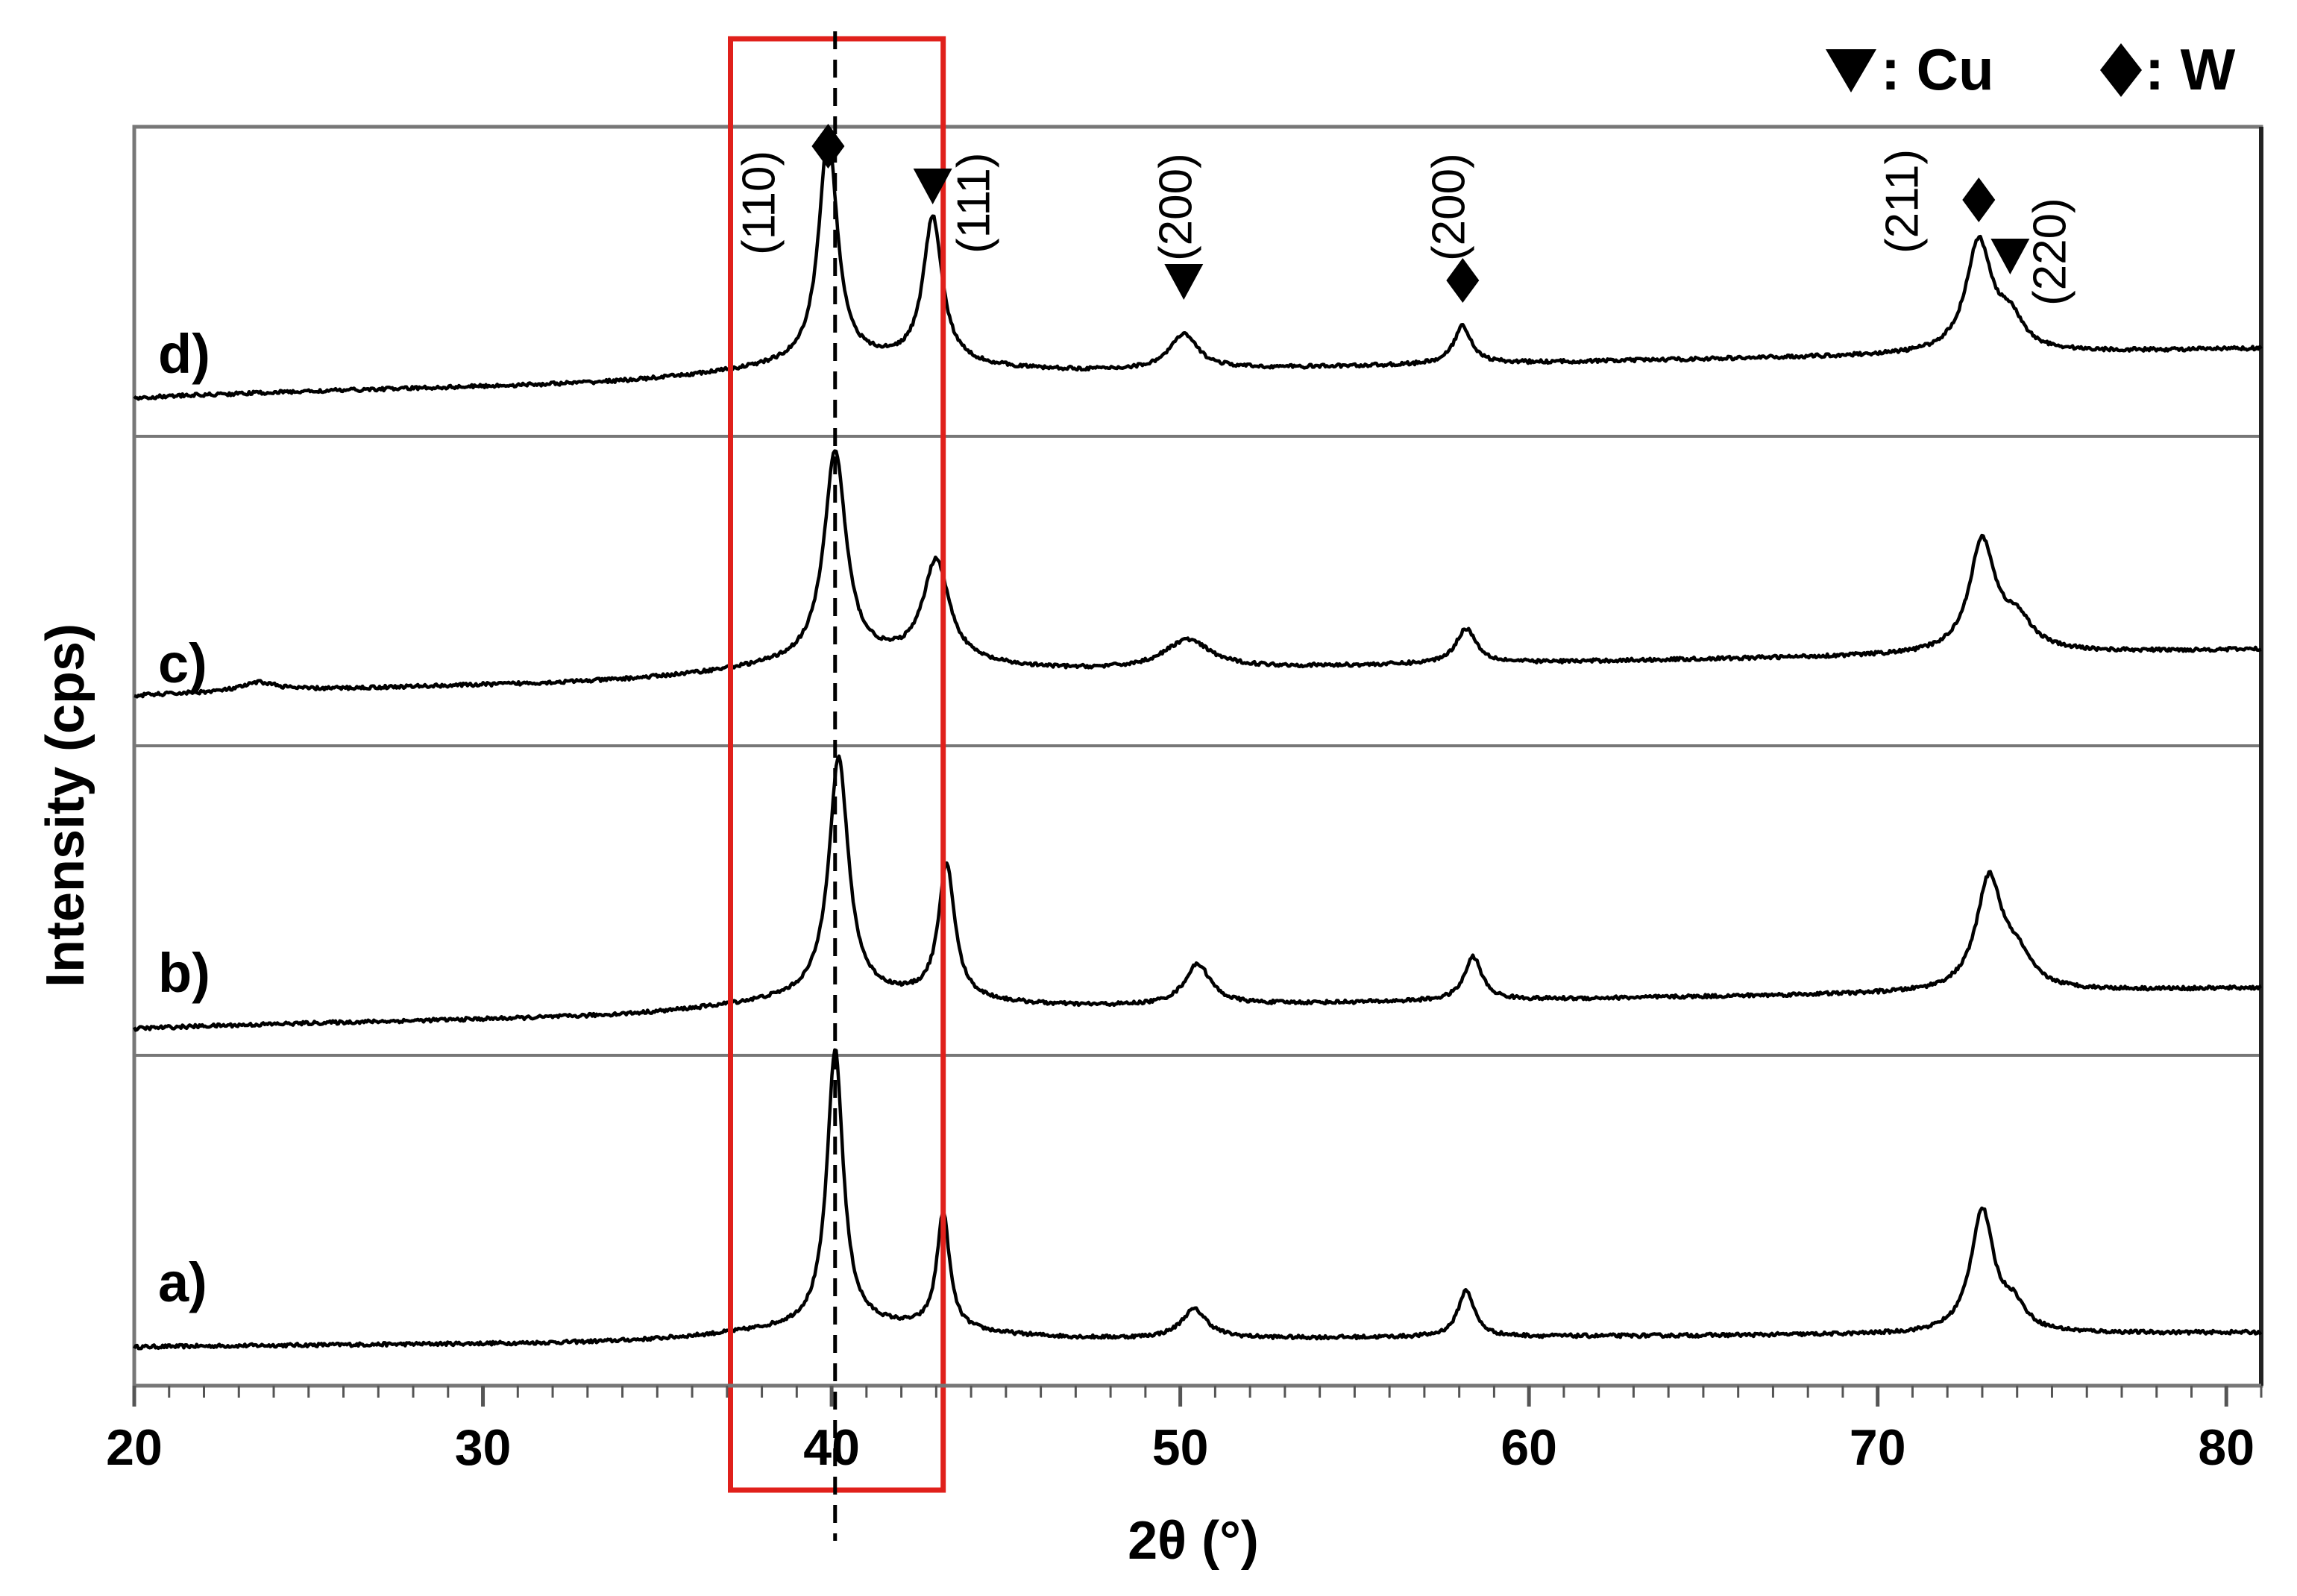 The width and height of the screenshot is (2297, 1596). Describe the element at coordinates (831, 1447) in the screenshot. I see `x-tick-label: 40` at that location.